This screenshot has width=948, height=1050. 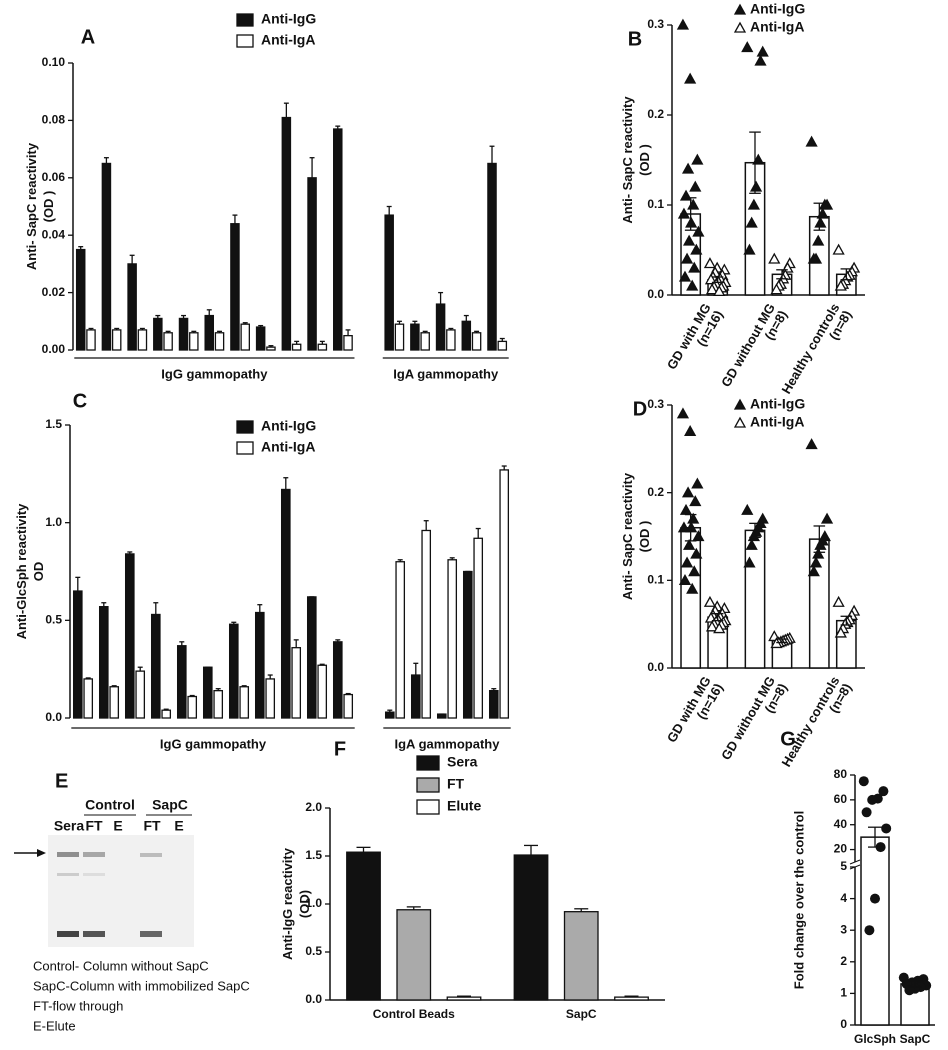 What do you see at coordinates (48, 207) in the screenshot?
I see `y-axis-label: (OD )` at bounding box center [48, 207].